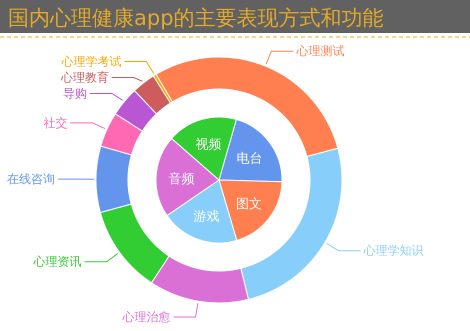 The width and height of the screenshot is (470, 331). What do you see at coordinates (146, 317) in the screenshot?
I see `slice-label: 心理治愈` at bounding box center [146, 317].